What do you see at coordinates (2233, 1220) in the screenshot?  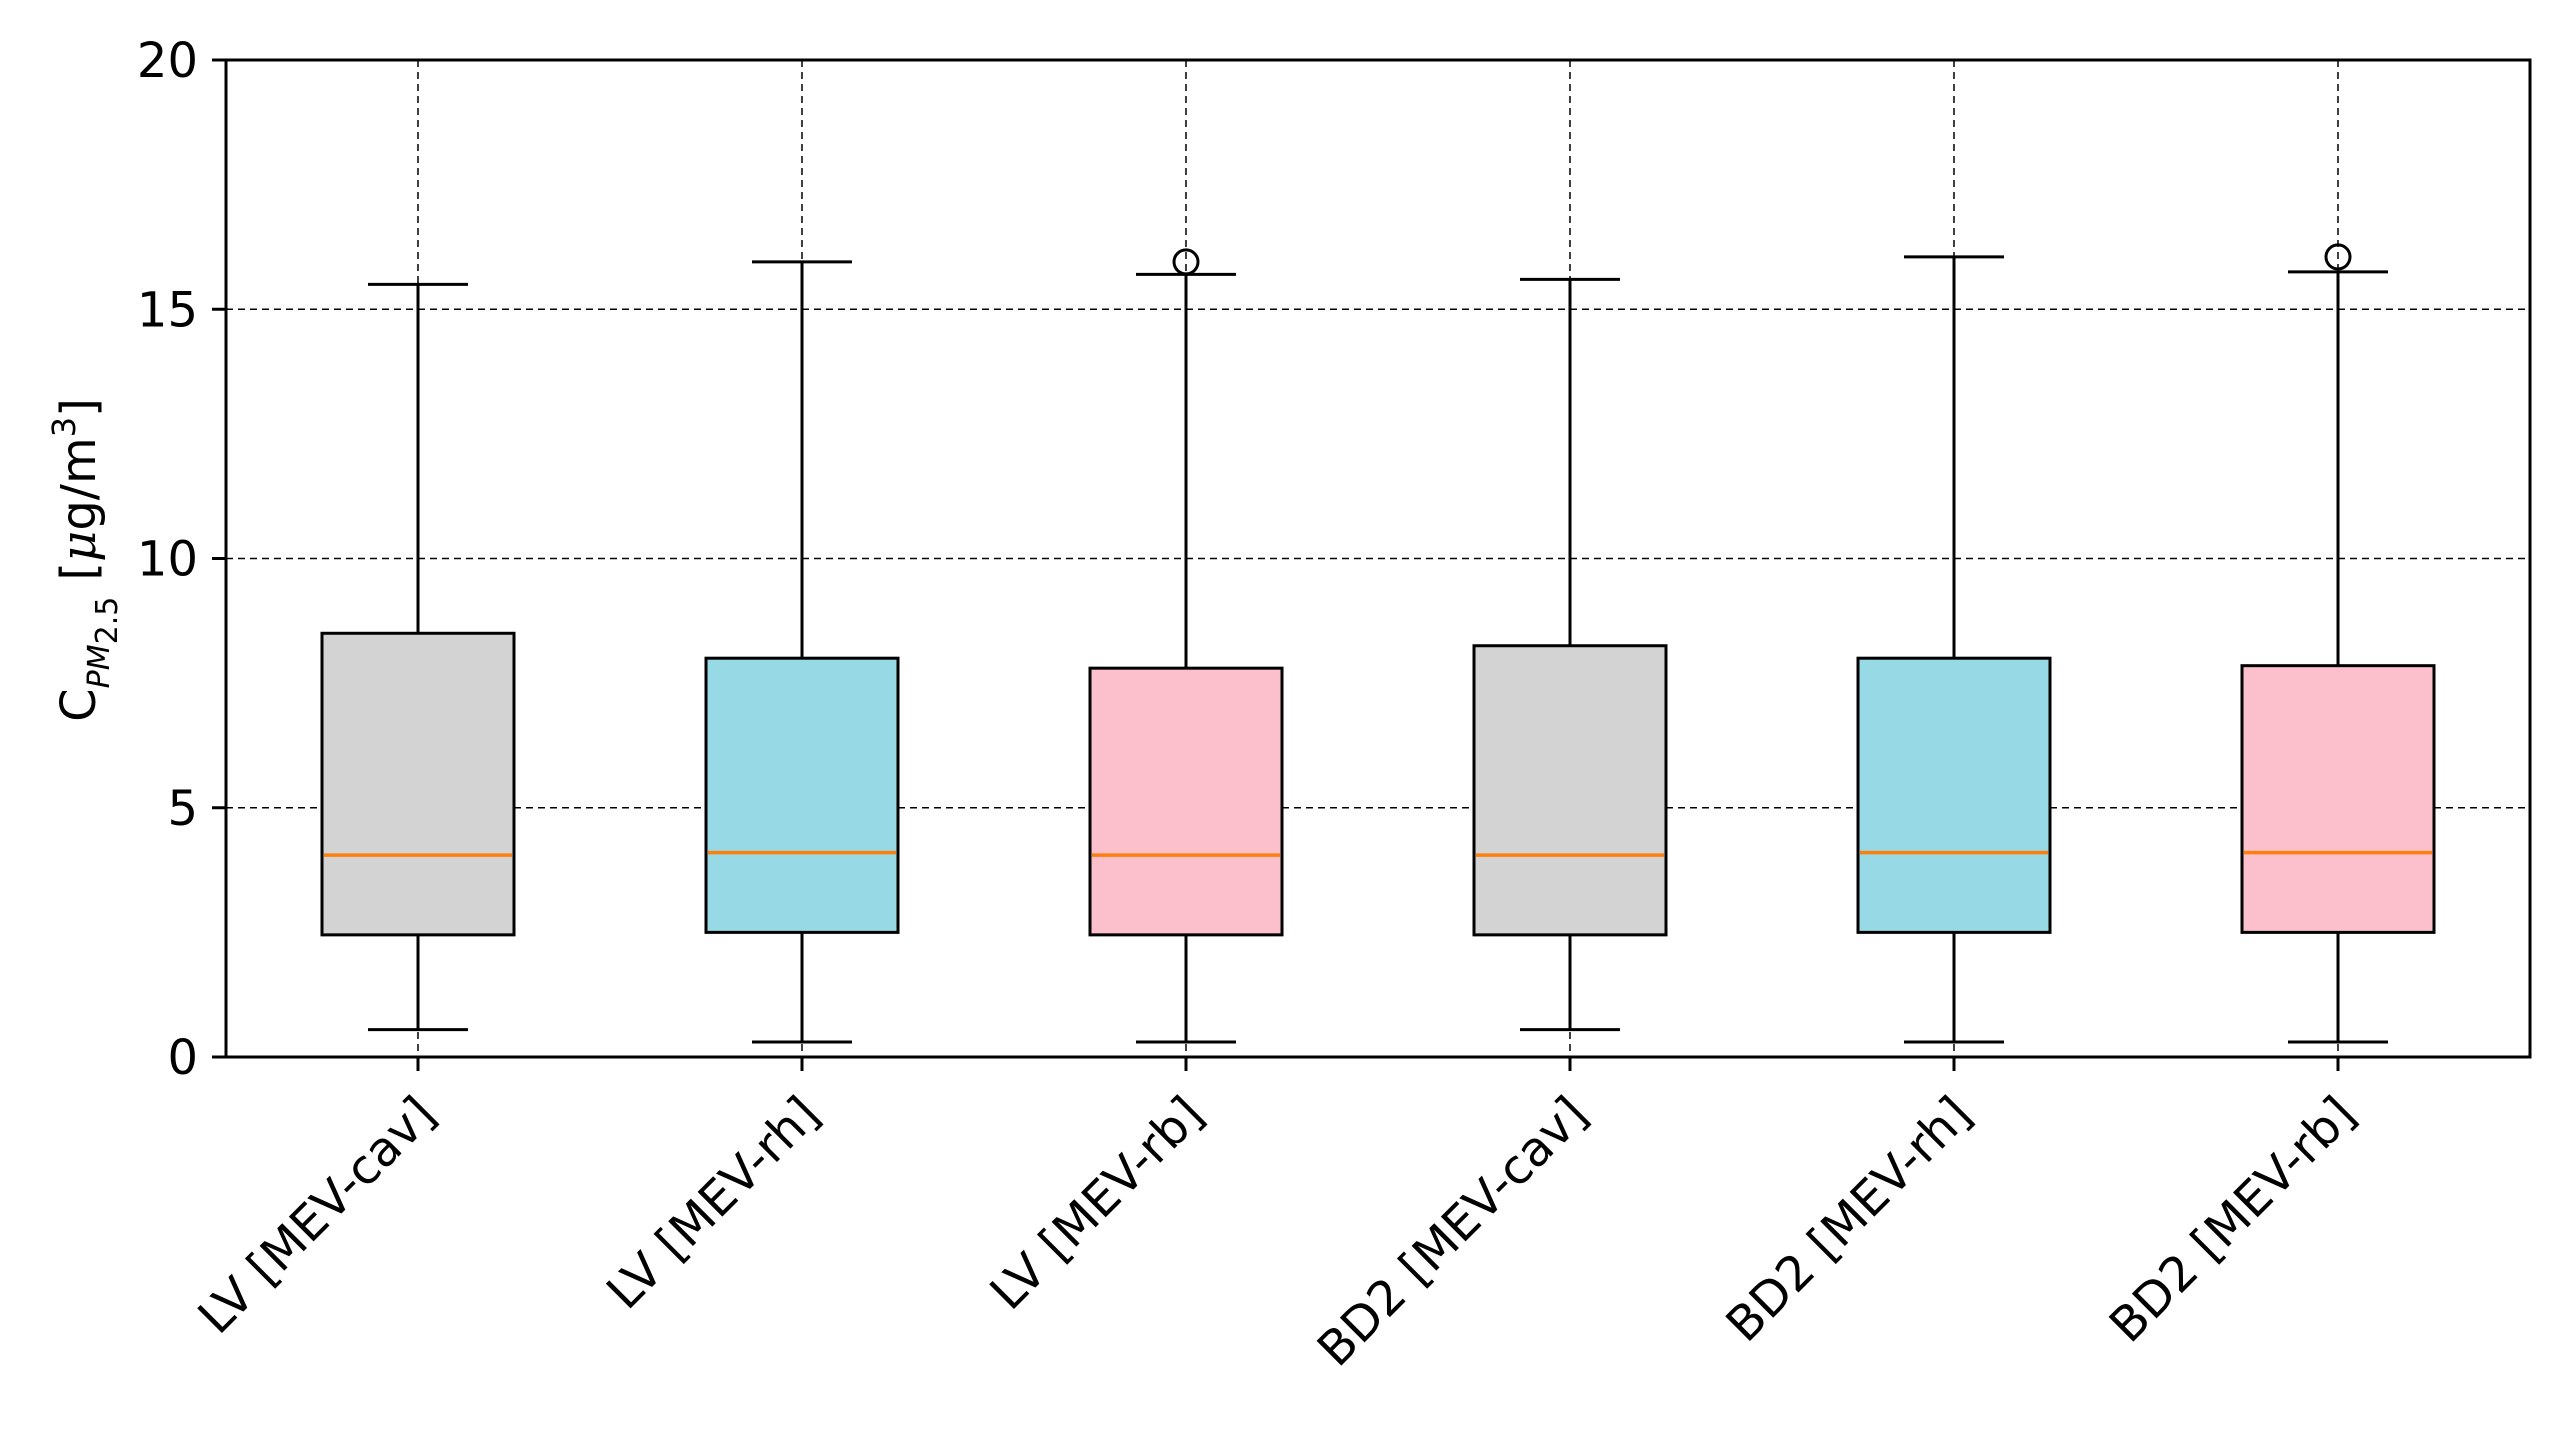 I see `x-tick-label: BD2 [MEV-rb]` at bounding box center [2233, 1220].